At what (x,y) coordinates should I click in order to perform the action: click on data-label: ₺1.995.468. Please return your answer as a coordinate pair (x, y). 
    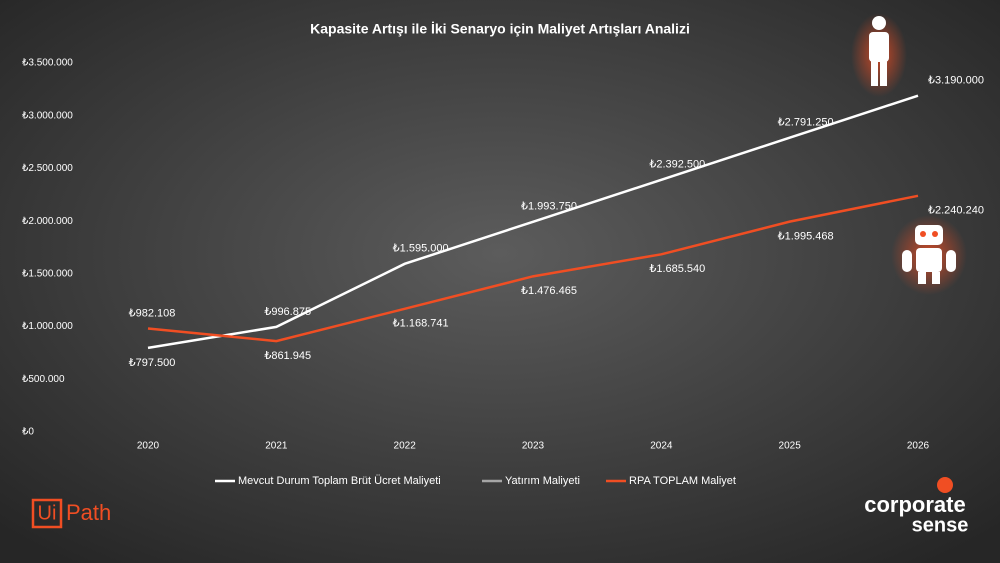
    Looking at the image, I should click on (806, 237).